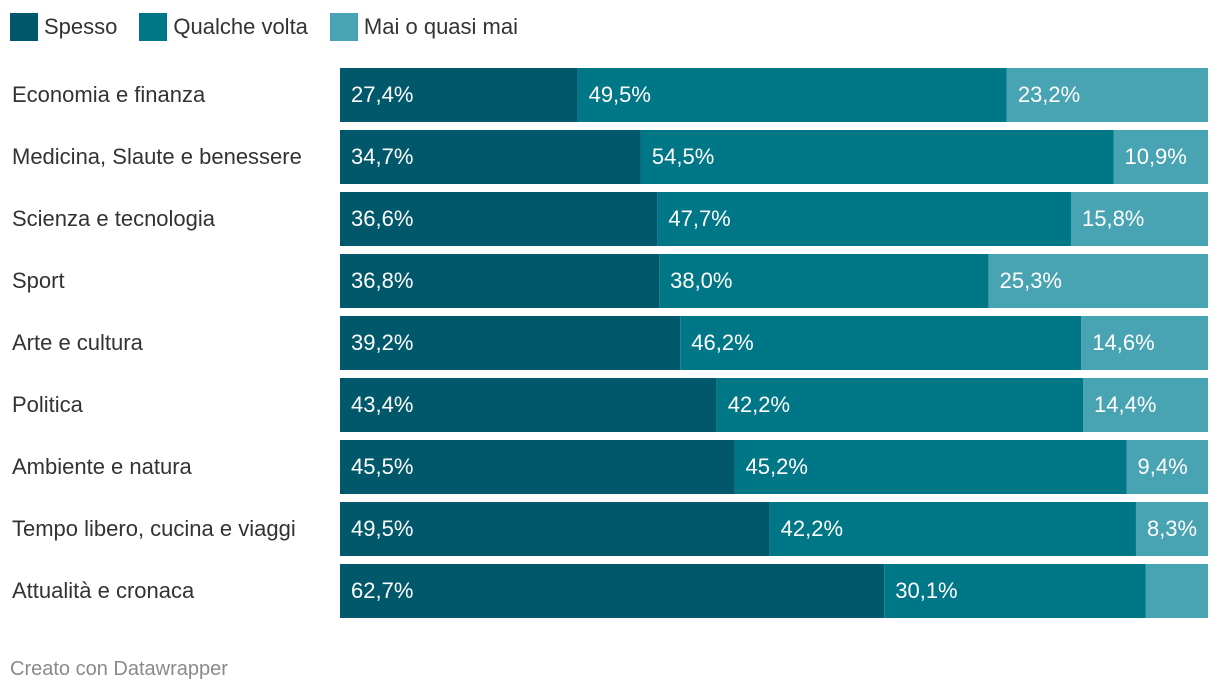 This screenshot has width=1220, height=696. I want to click on bar-segment-mai-o-quasi-mai-medicina-slaute-e-benessere, so click(1160, 157).